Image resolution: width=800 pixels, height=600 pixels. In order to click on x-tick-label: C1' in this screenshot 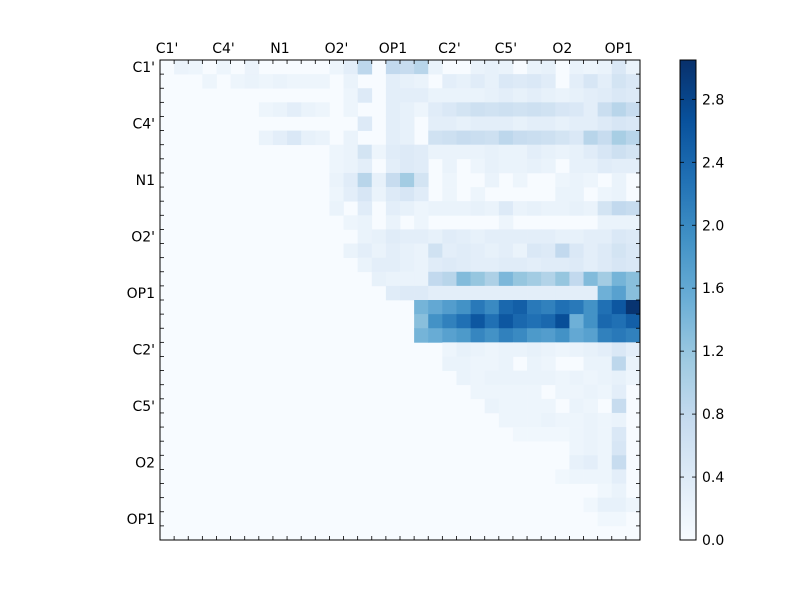, I will do `click(167, 49)`.